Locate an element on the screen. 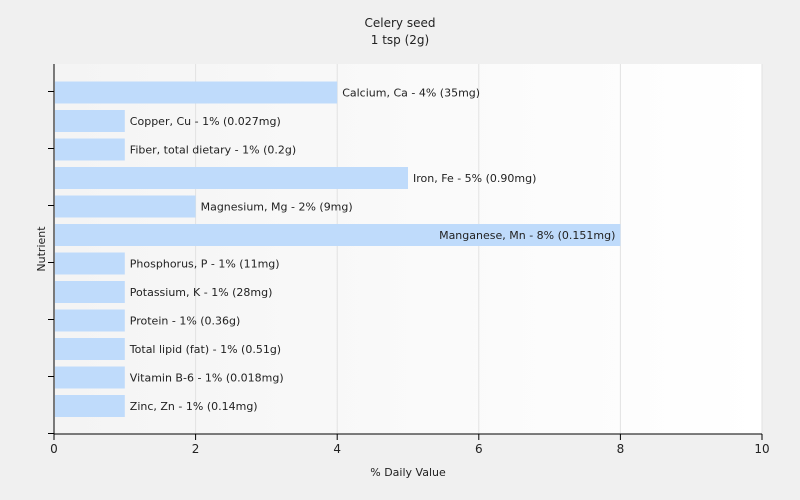  x-tick-label: 2 is located at coordinates (196, 449).